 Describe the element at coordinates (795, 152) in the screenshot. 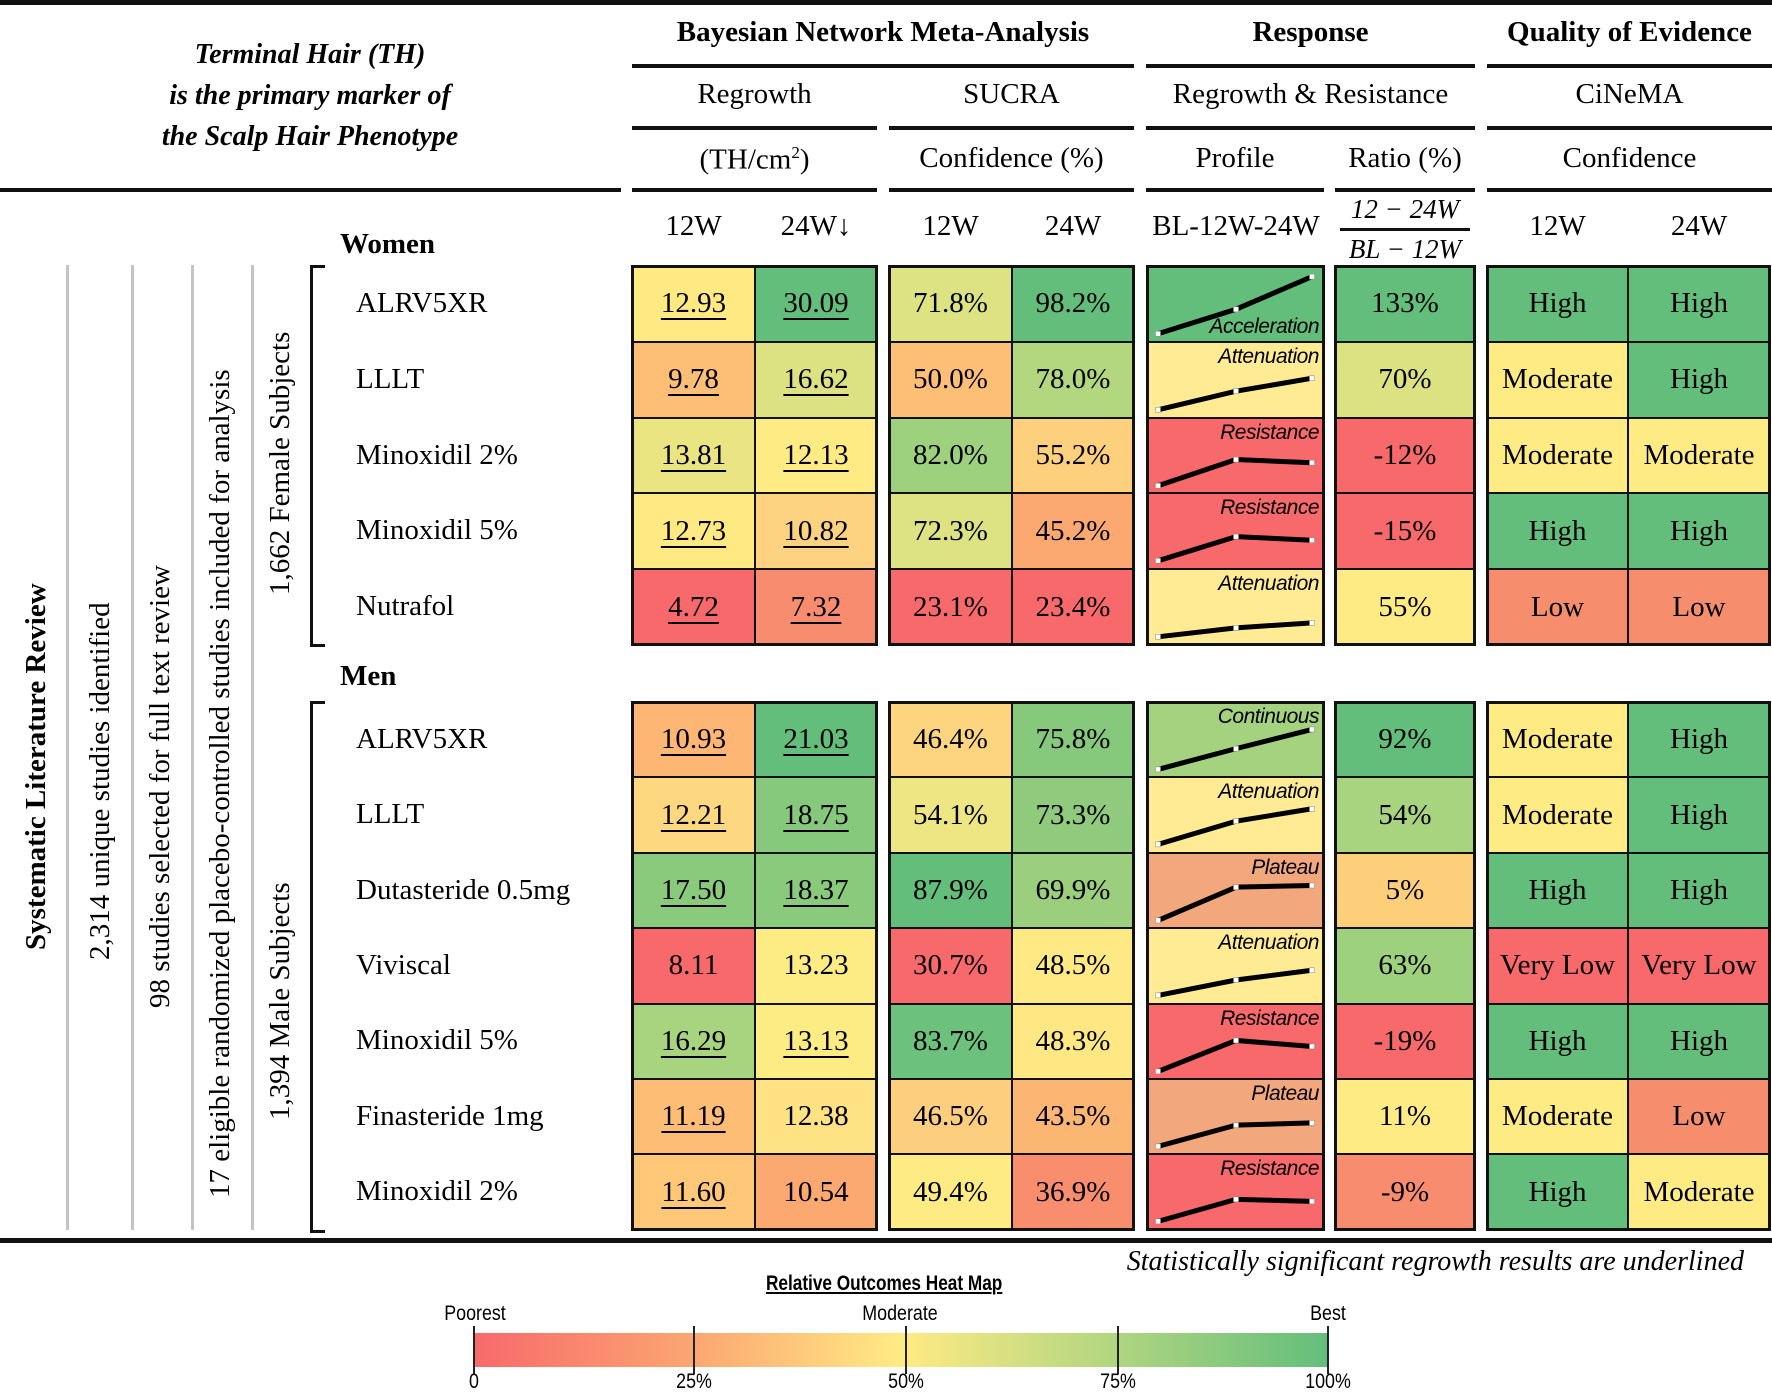

I see `unit-superscript: 2` at that location.